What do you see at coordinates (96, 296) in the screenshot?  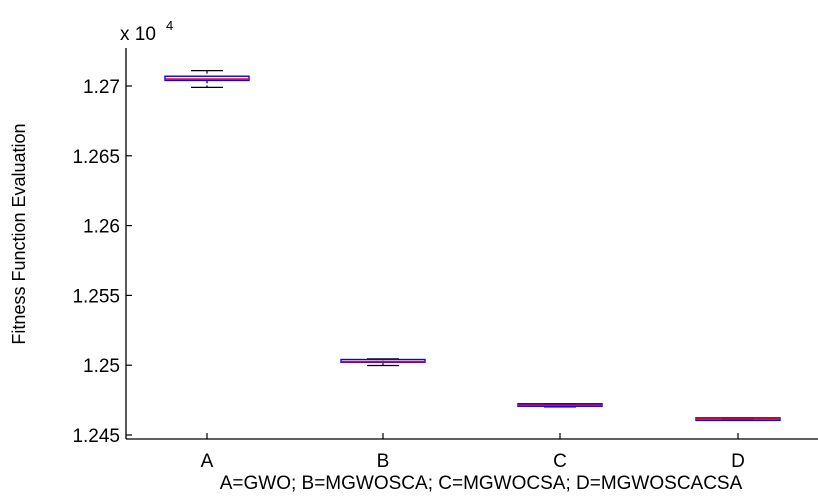 I see `y-tick-label: 1.255` at bounding box center [96, 296].